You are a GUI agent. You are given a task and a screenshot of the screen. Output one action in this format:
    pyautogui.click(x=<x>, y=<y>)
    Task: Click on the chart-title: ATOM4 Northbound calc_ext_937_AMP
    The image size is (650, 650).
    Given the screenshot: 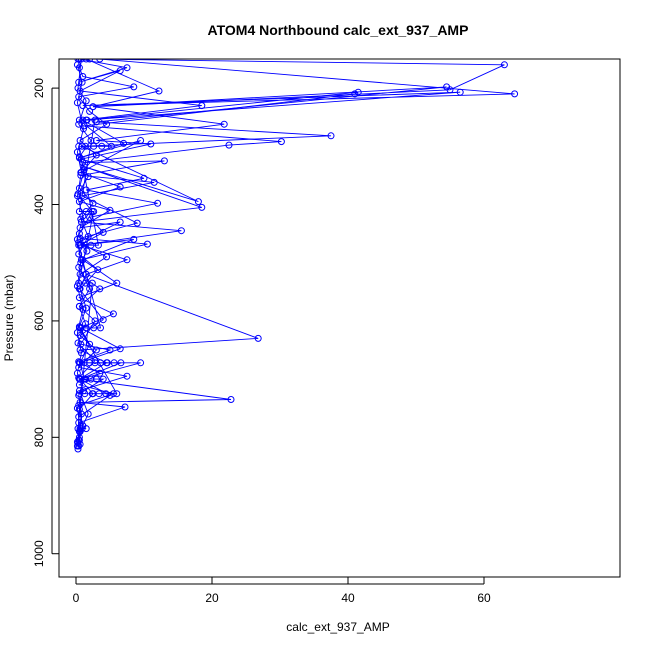 What is the action you would take?
    pyautogui.click(x=338, y=30)
    